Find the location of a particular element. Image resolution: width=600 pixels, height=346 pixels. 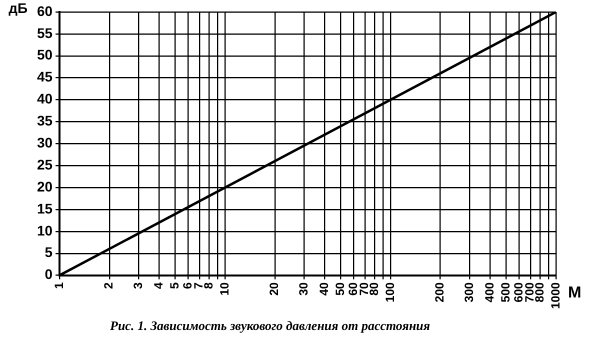

x-tick-label: 40 is located at coordinates (323, 289).